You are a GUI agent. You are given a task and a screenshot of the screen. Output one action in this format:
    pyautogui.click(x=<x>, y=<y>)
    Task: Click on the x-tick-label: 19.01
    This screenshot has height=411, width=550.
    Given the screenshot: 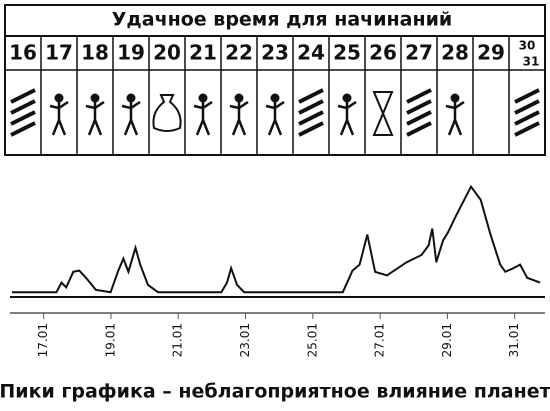 What is the action you would take?
    pyautogui.click(x=110, y=340)
    